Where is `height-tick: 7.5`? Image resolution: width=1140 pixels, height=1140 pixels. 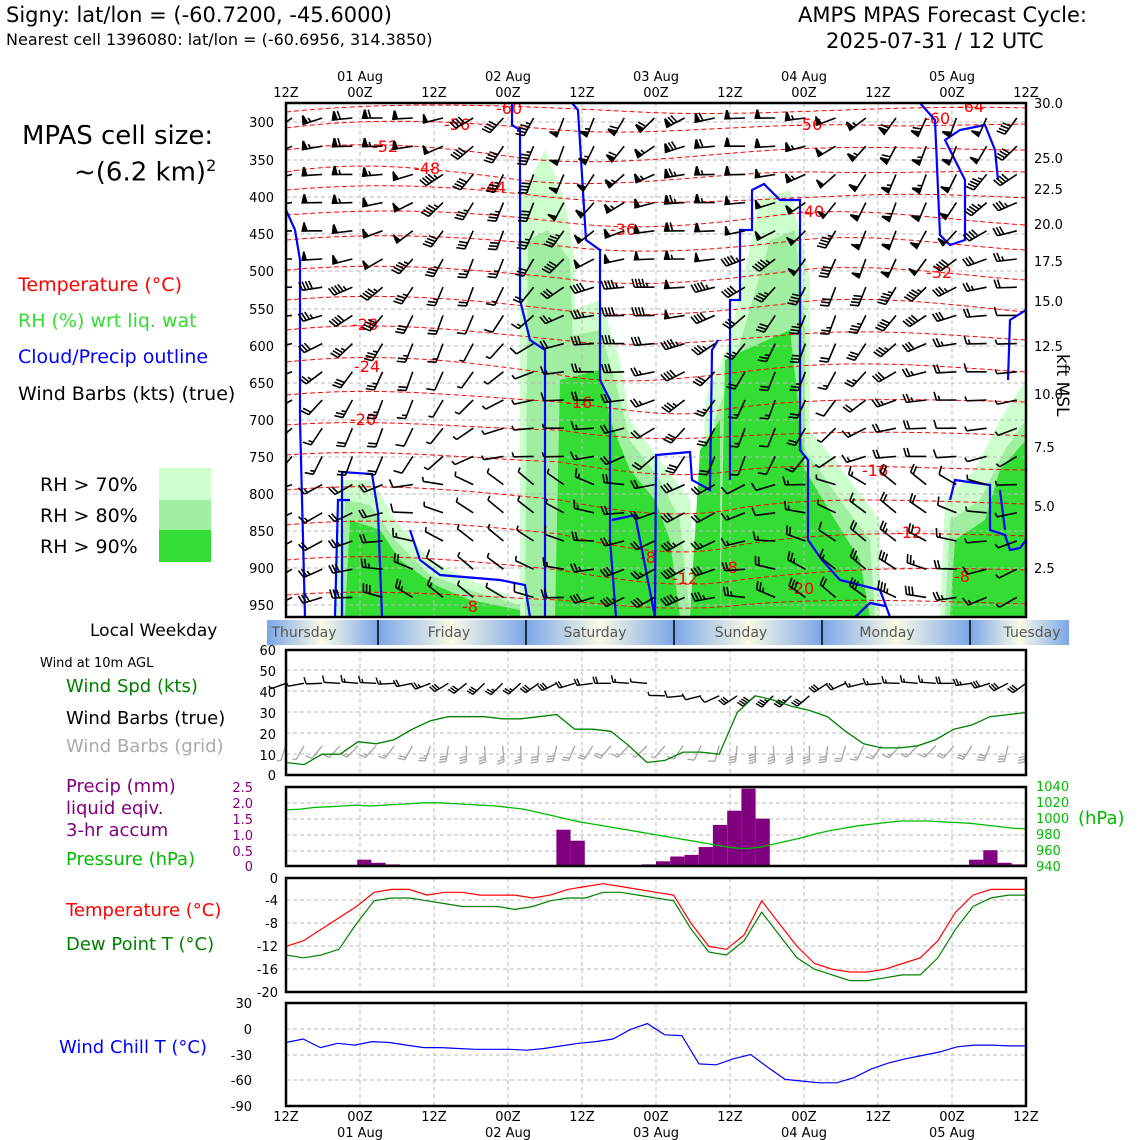
height-tick: 7.5 is located at coordinates (1044, 448).